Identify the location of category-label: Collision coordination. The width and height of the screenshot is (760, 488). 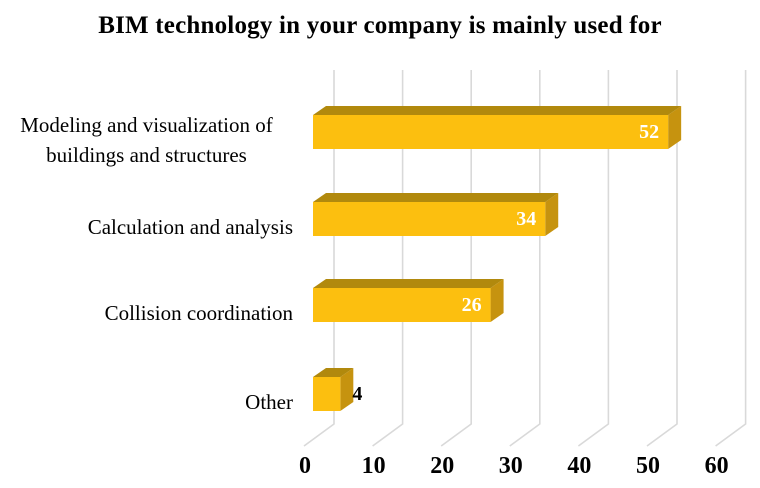
(198, 313).